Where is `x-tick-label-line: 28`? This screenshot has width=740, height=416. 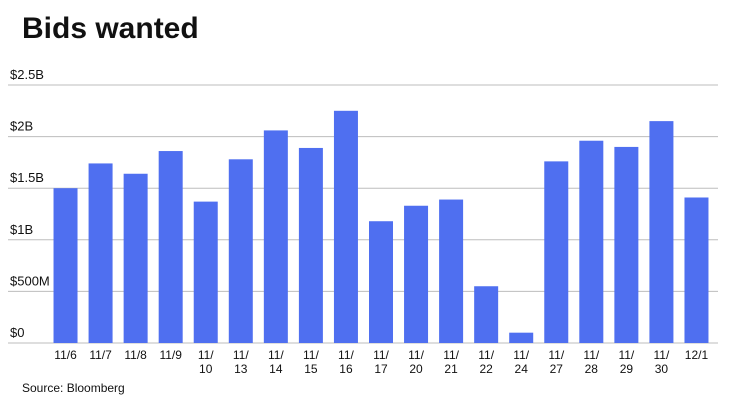 x-tick-label-line: 28 is located at coordinates (592, 369).